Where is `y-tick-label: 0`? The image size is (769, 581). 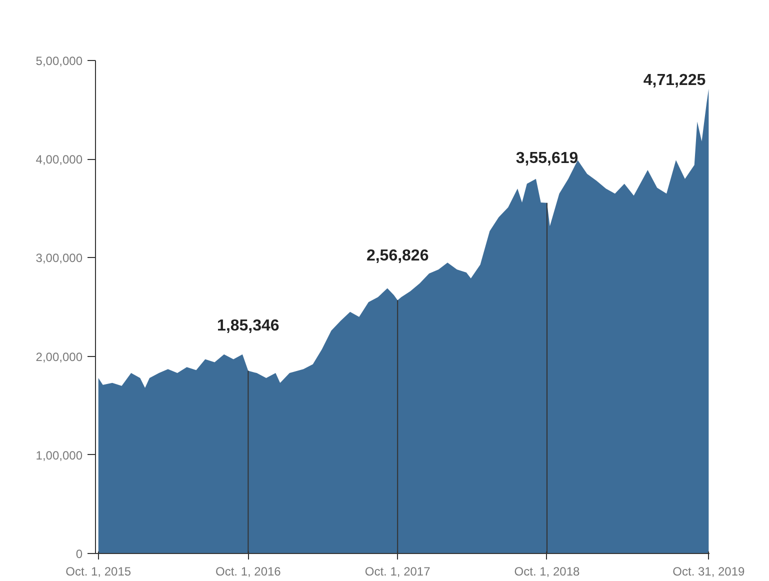 y-tick-label: 0 is located at coordinates (79, 554).